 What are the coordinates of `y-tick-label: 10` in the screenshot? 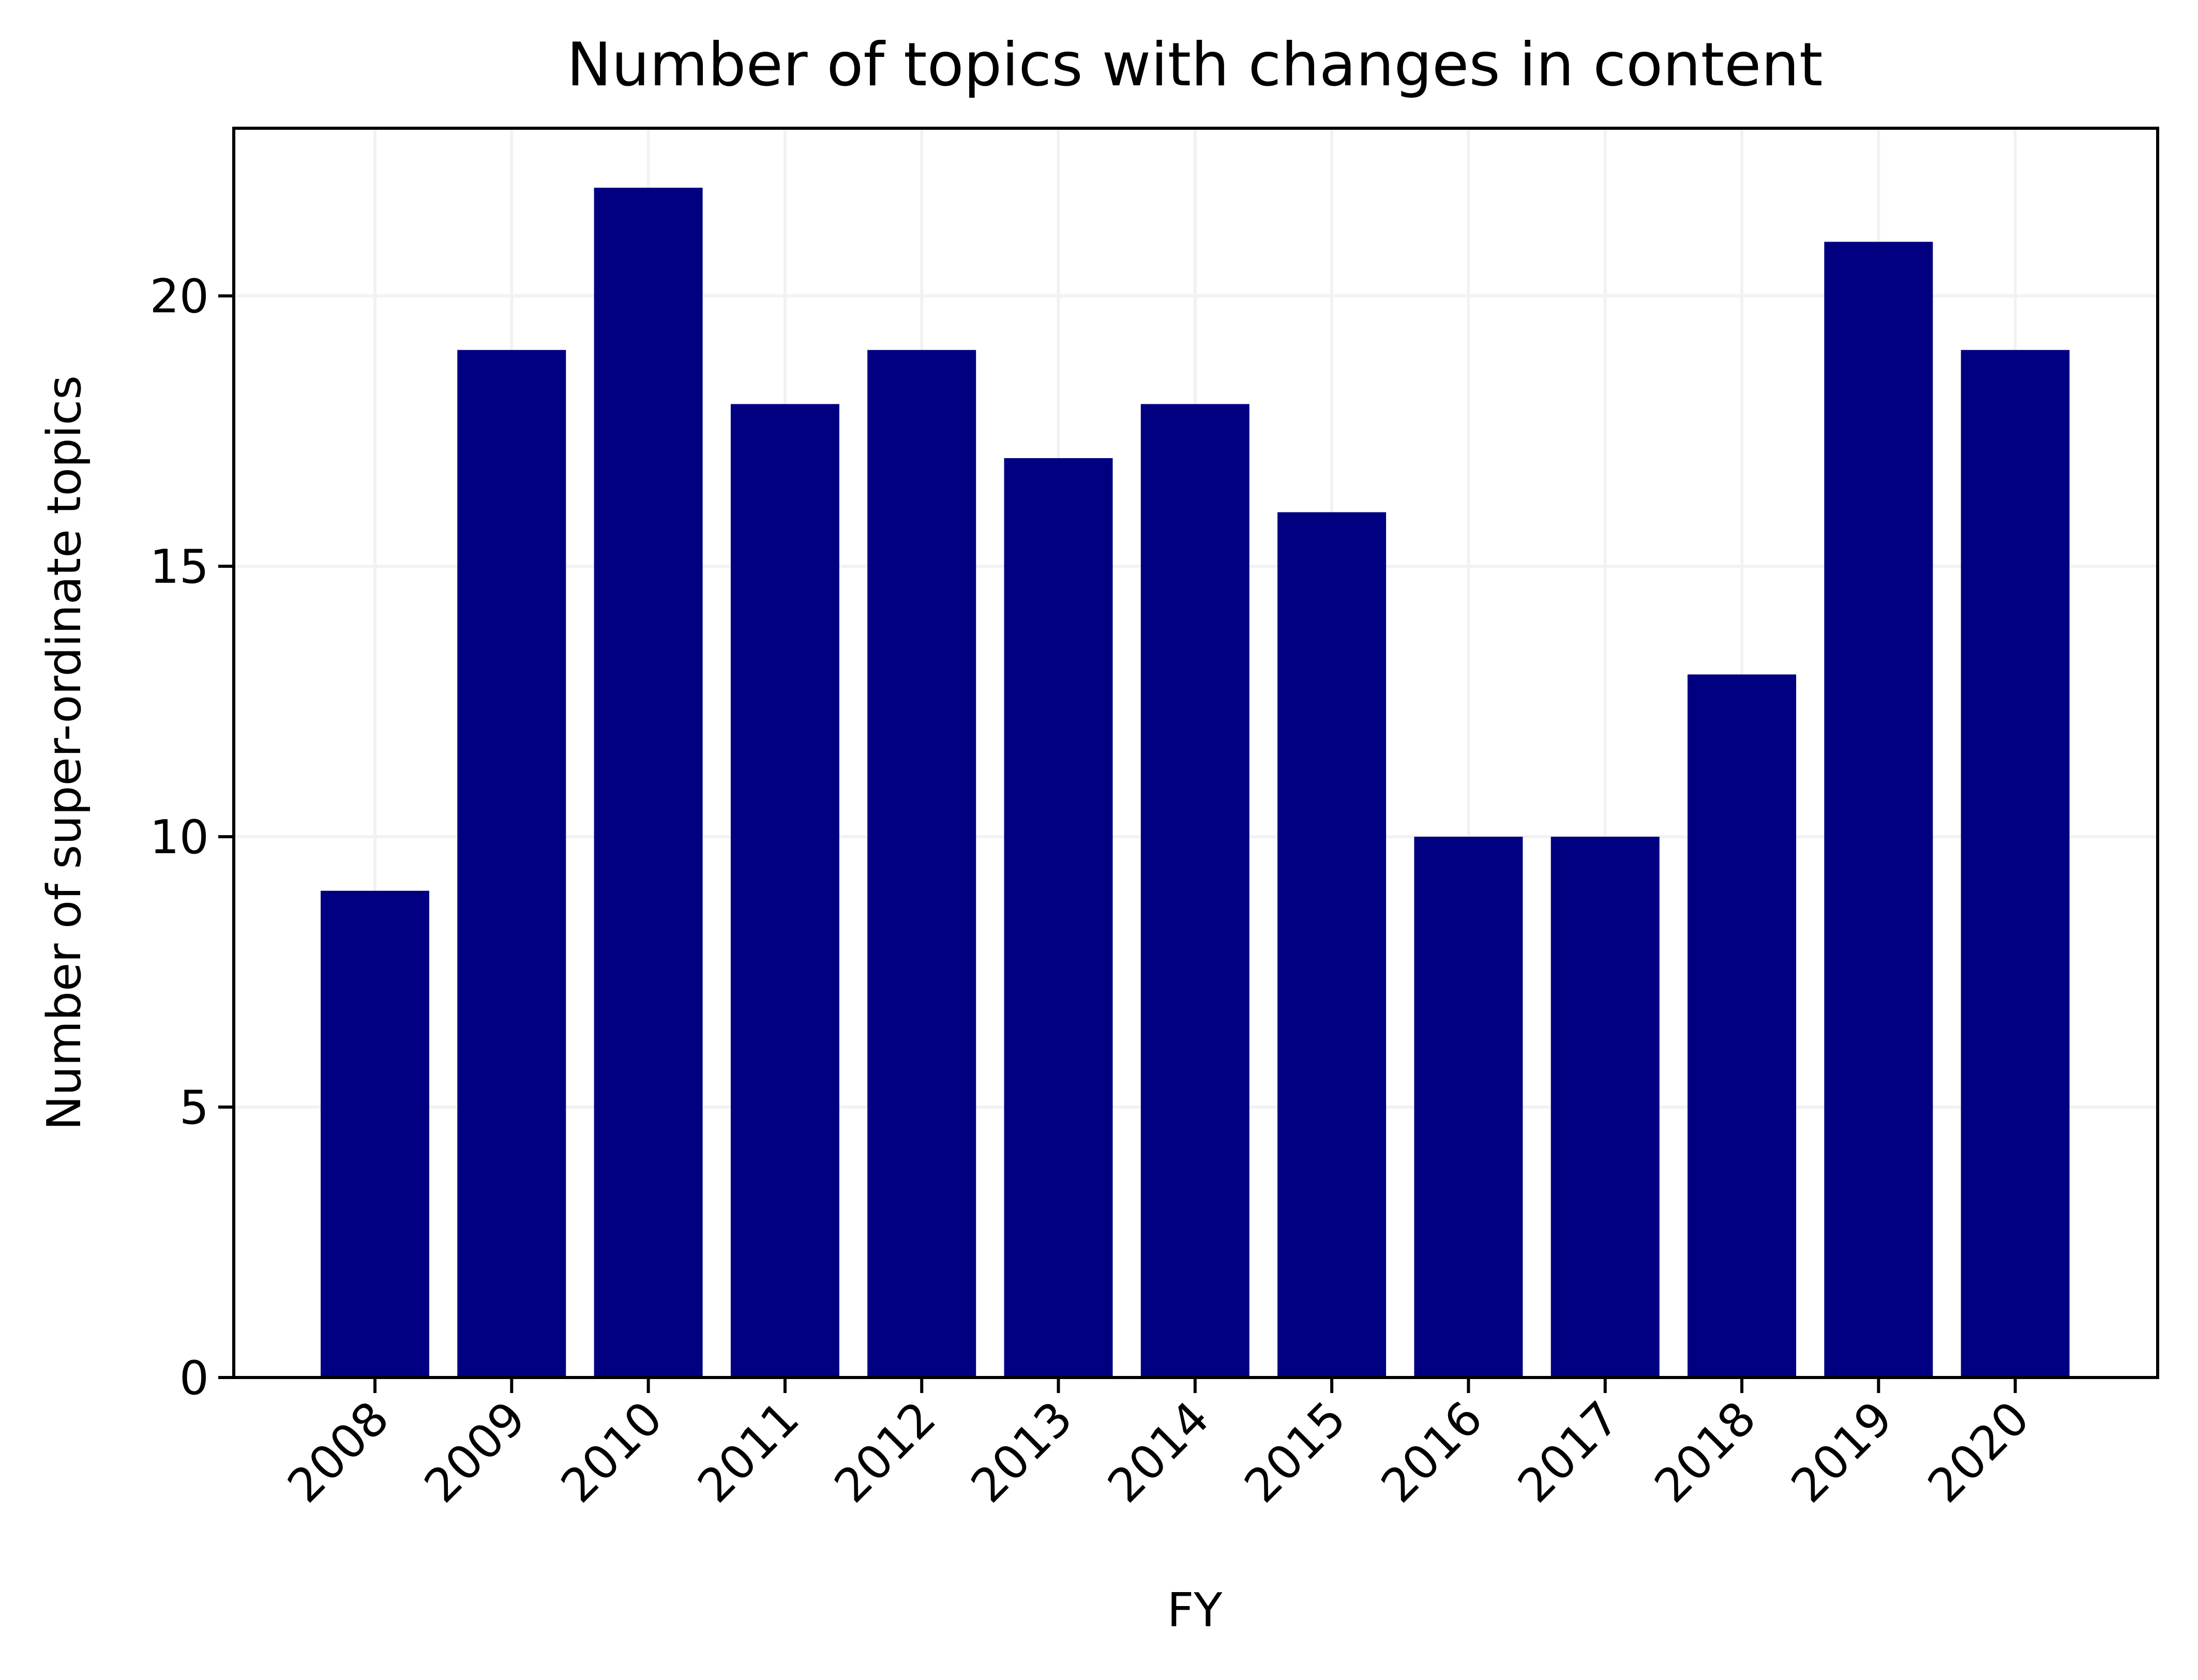 It's located at (179, 837).